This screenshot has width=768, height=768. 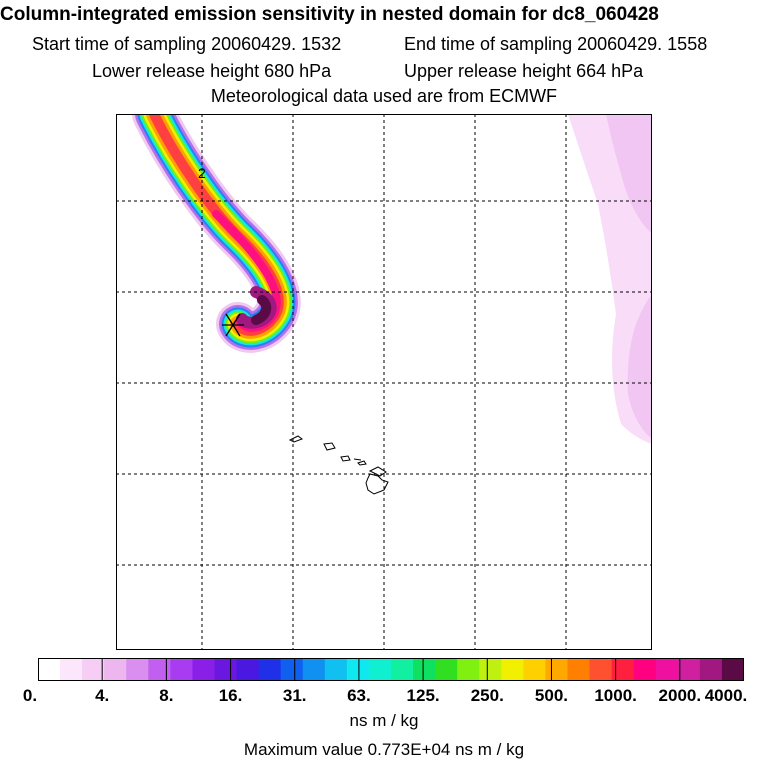 I want to click on colorbar-tick-label: 4000., so click(x=726, y=695).